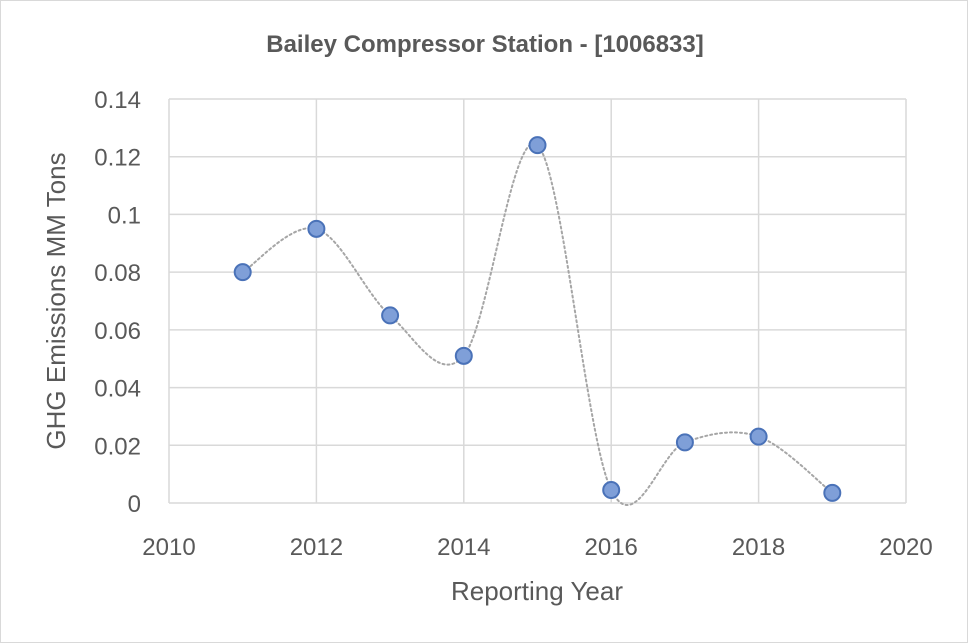  What do you see at coordinates (134, 504) in the screenshot?
I see `y-tick-label: 0` at bounding box center [134, 504].